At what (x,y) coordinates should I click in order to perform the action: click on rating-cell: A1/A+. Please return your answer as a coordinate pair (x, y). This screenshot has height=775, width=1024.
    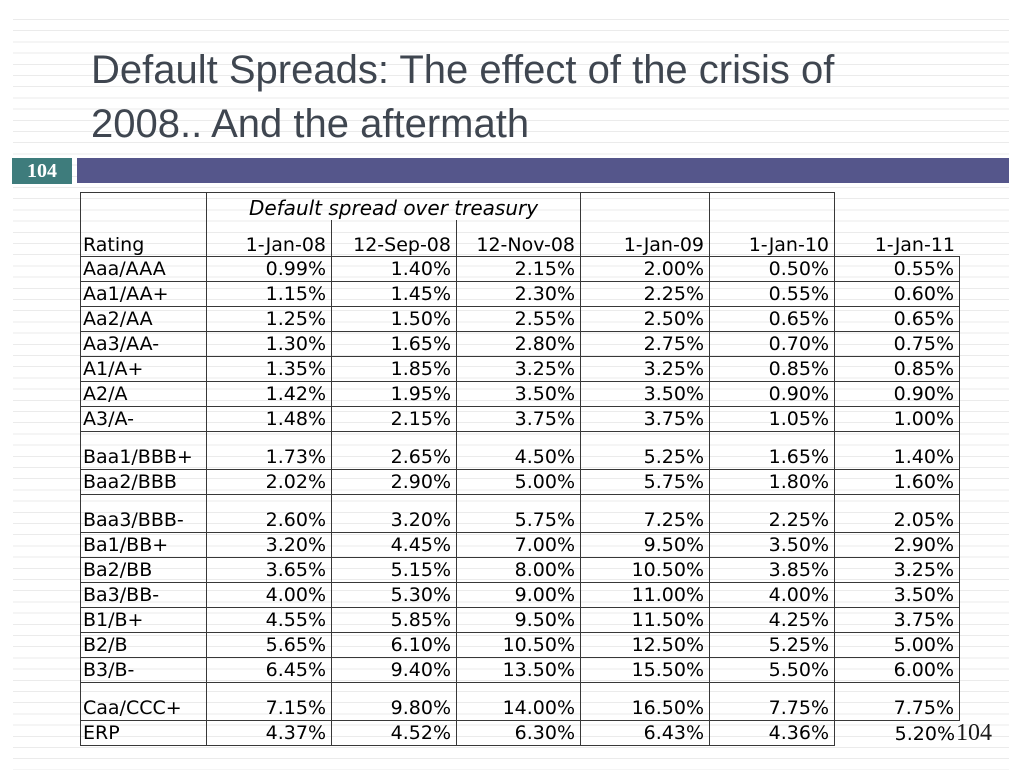
    Looking at the image, I should click on (143, 369).